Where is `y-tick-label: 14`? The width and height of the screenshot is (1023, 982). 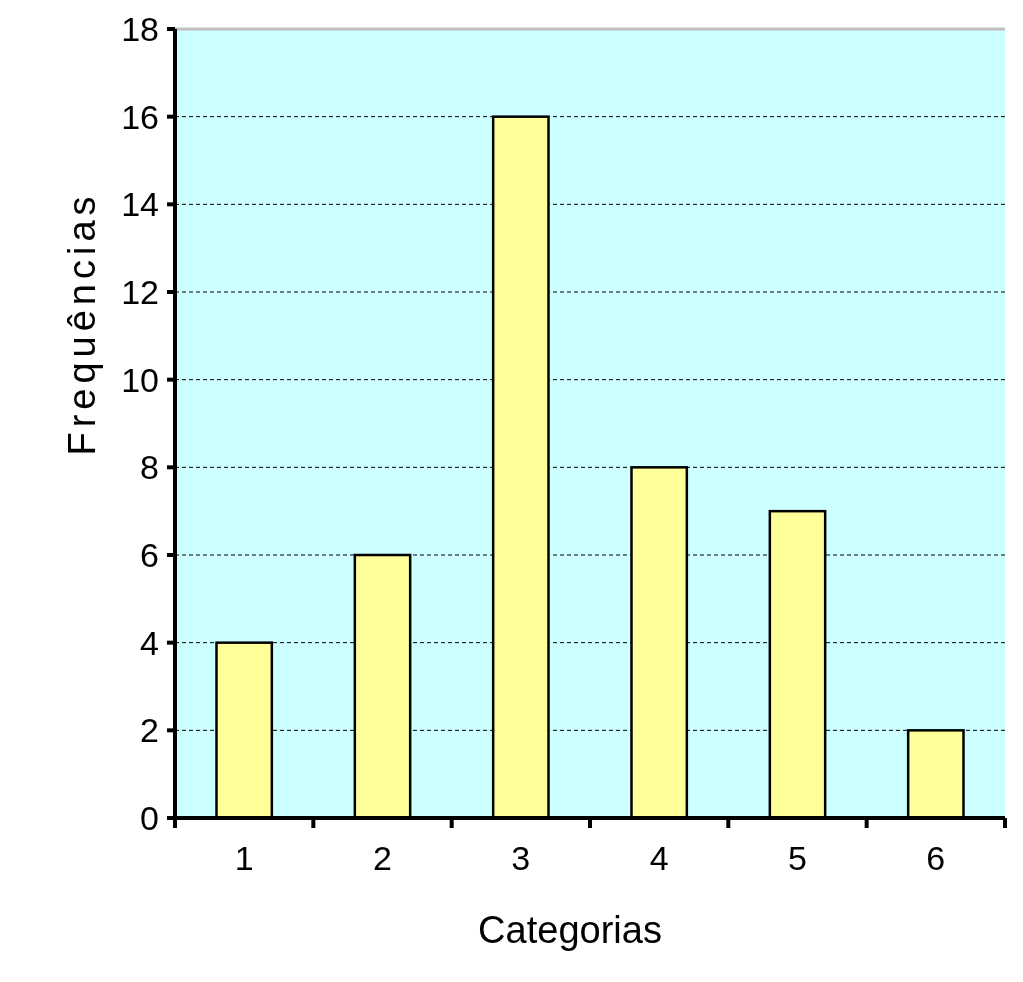
y-tick-label: 14 is located at coordinates (140, 204).